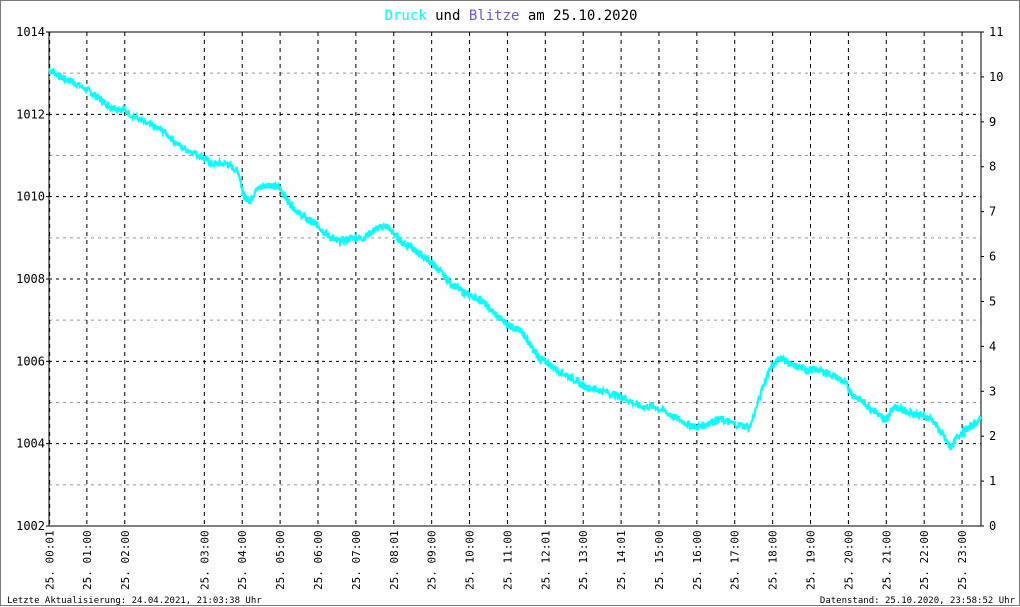 This screenshot has width=1020, height=607. What do you see at coordinates (992, 122) in the screenshot?
I see `y-right-tick-label: 9` at bounding box center [992, 122].